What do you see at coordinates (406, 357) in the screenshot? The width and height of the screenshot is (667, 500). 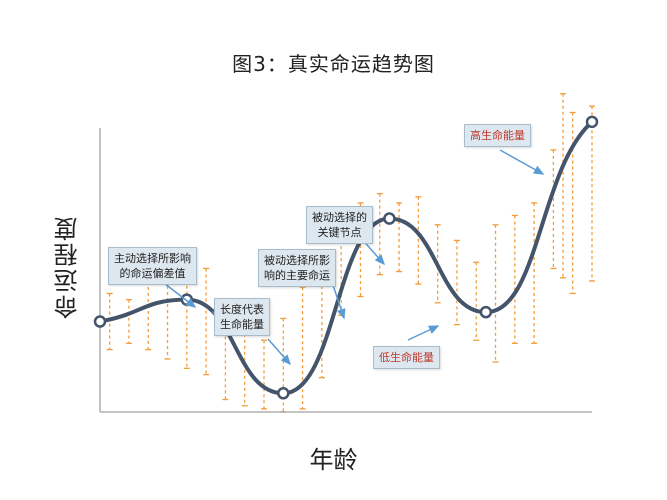 I see `annotation-low-energy: 低生命能量` at bounding box center [406, 357].